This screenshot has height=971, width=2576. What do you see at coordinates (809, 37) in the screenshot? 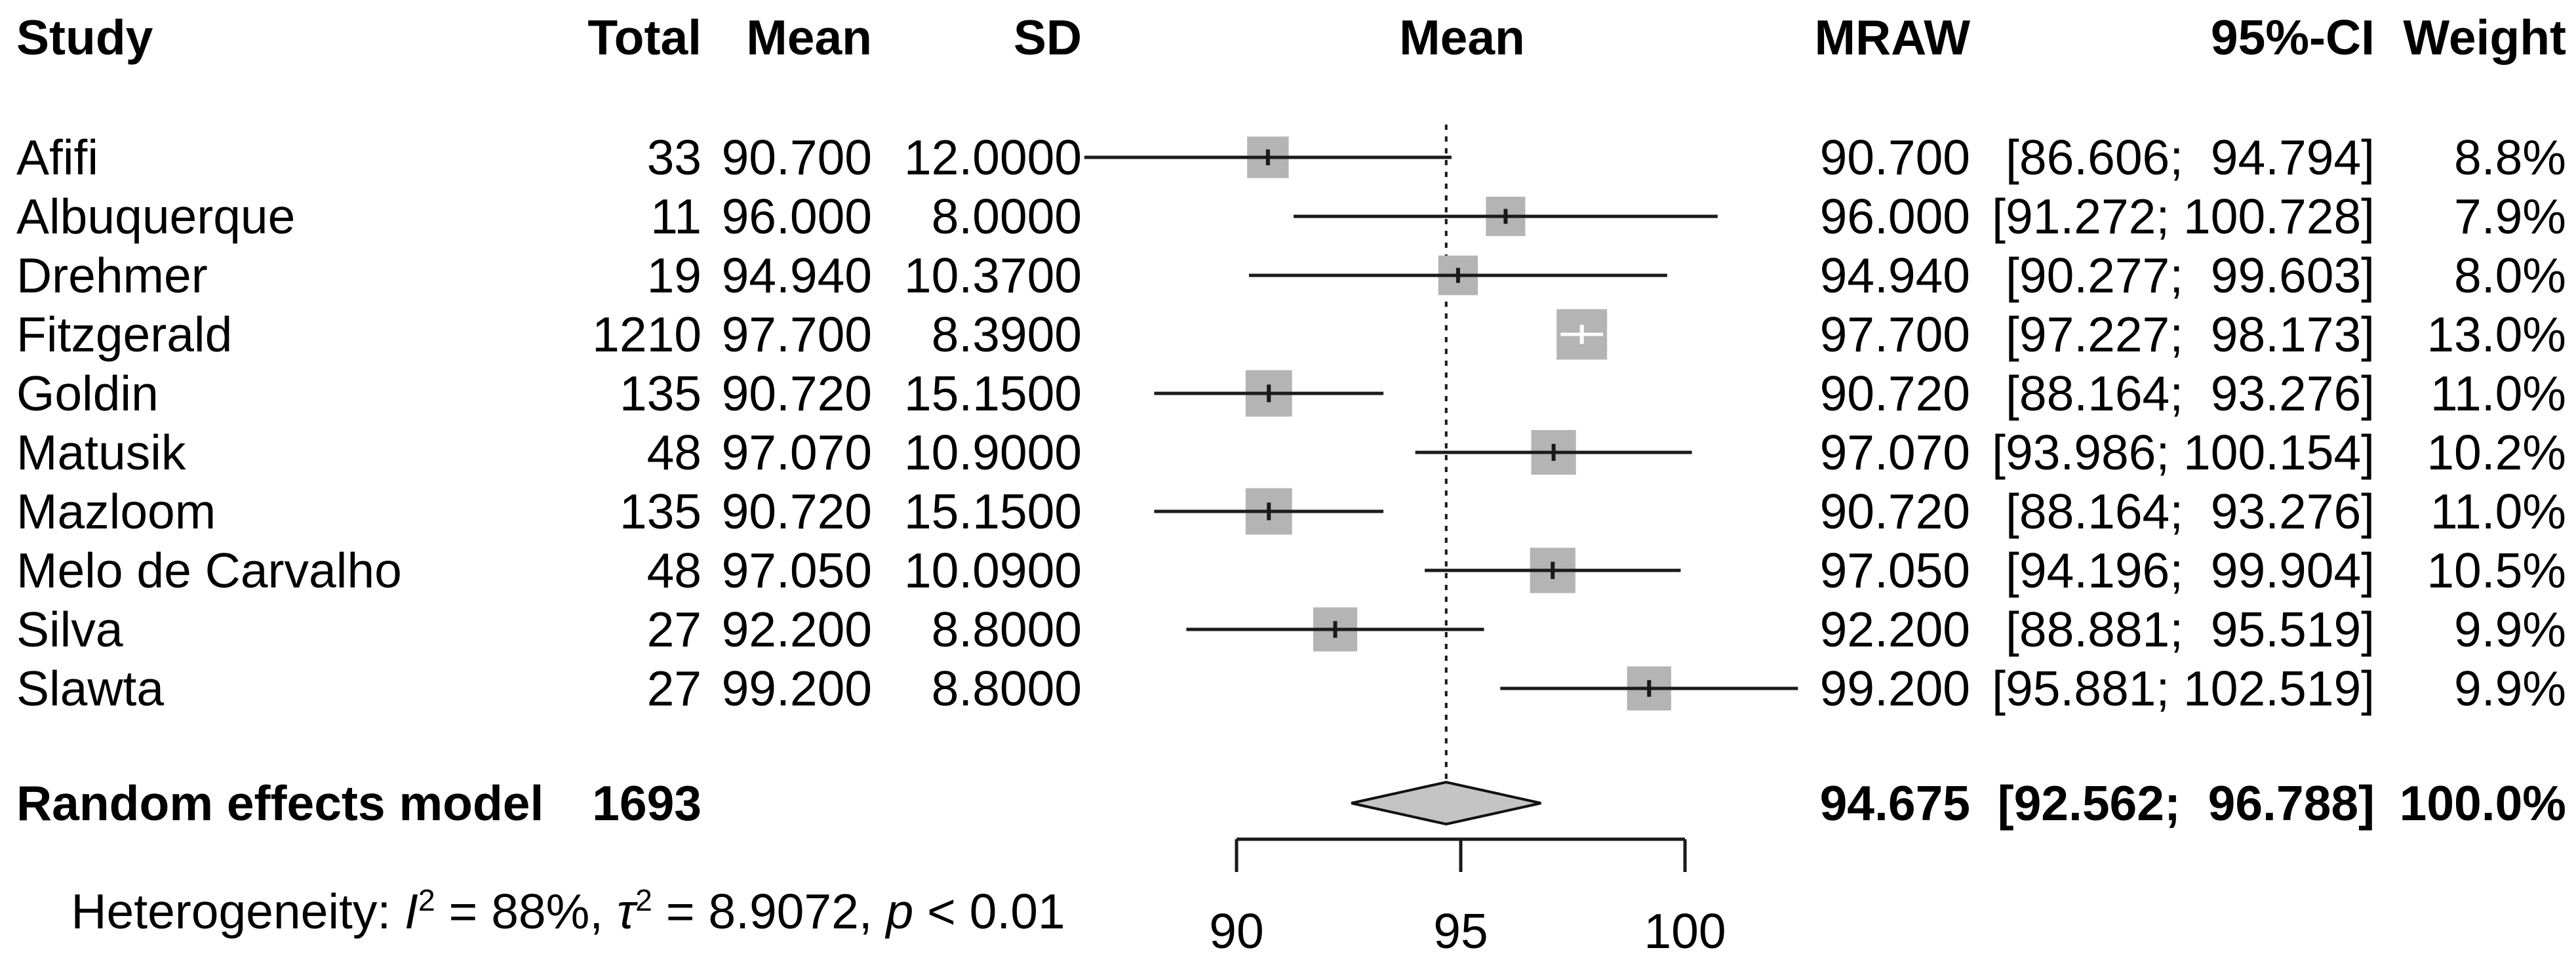
I see `col-header-mean: Mean` at bounding box center [809, 37].